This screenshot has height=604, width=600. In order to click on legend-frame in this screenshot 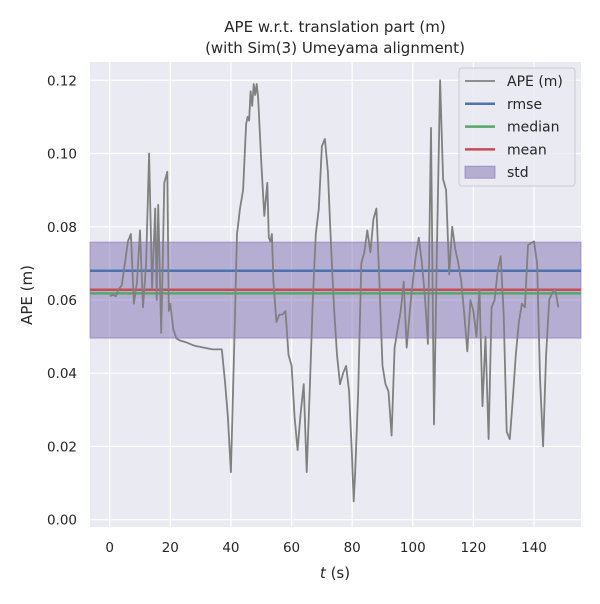, I will do `click(517, 127)`.